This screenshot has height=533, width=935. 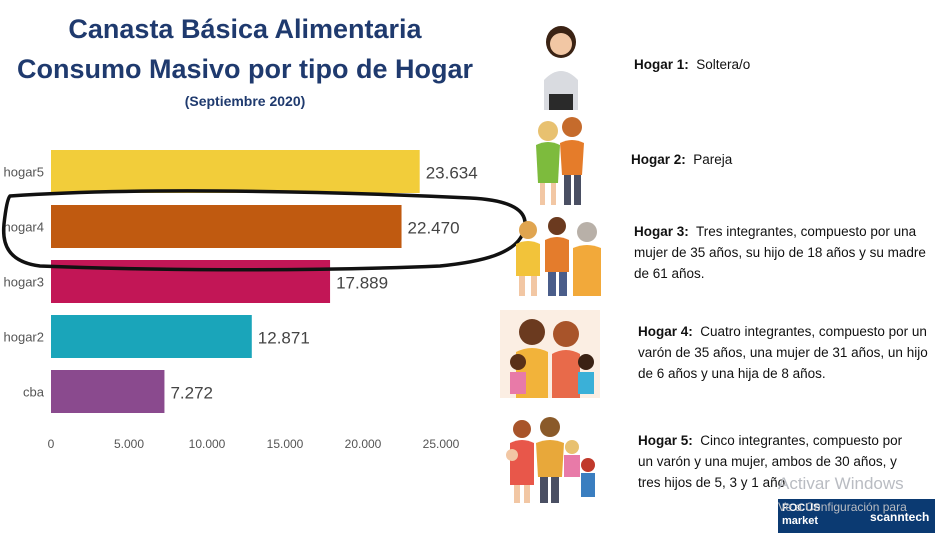 I want to click on household-2-label: Hogar 2:, so click(x=658, y=159).